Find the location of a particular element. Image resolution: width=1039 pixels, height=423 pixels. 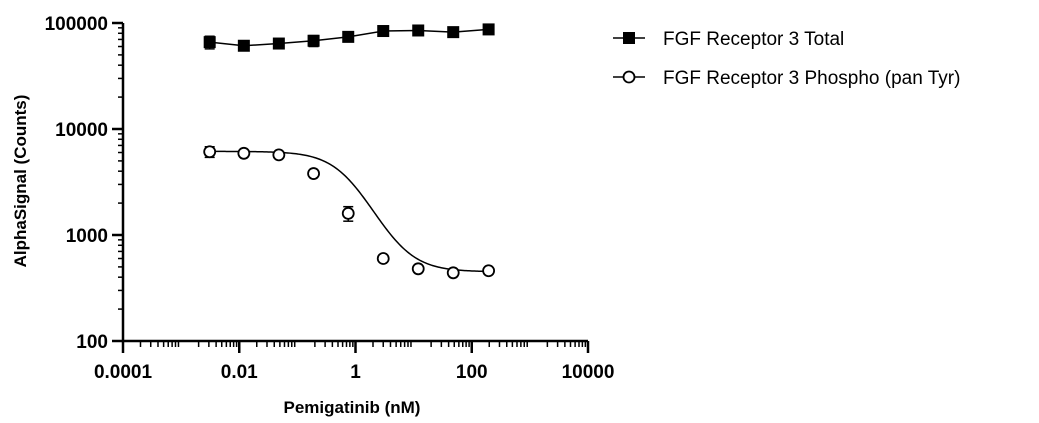

x-tick-label: 100 is located at coordinates (472, 372).